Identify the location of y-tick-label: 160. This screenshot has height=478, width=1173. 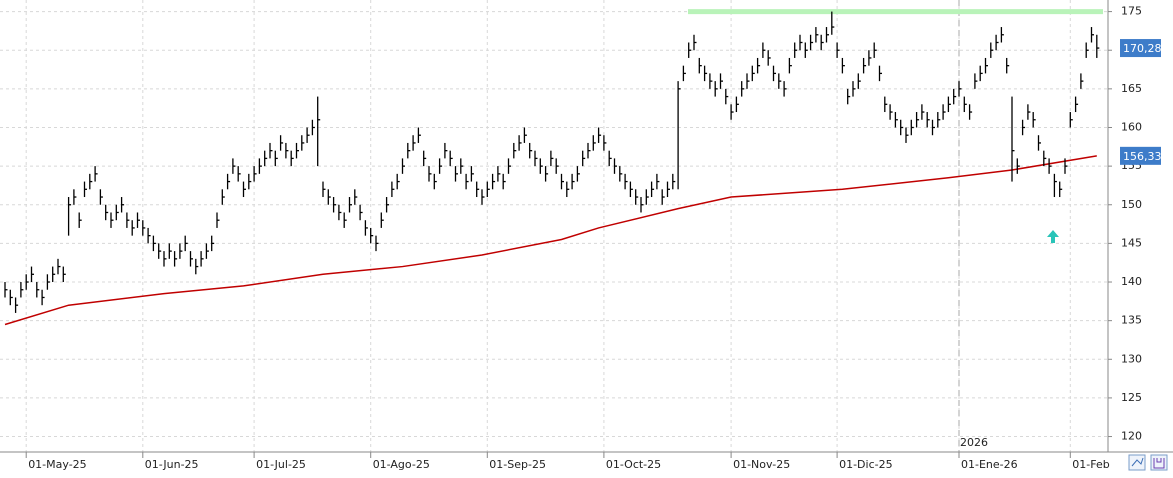
(1131, 126).